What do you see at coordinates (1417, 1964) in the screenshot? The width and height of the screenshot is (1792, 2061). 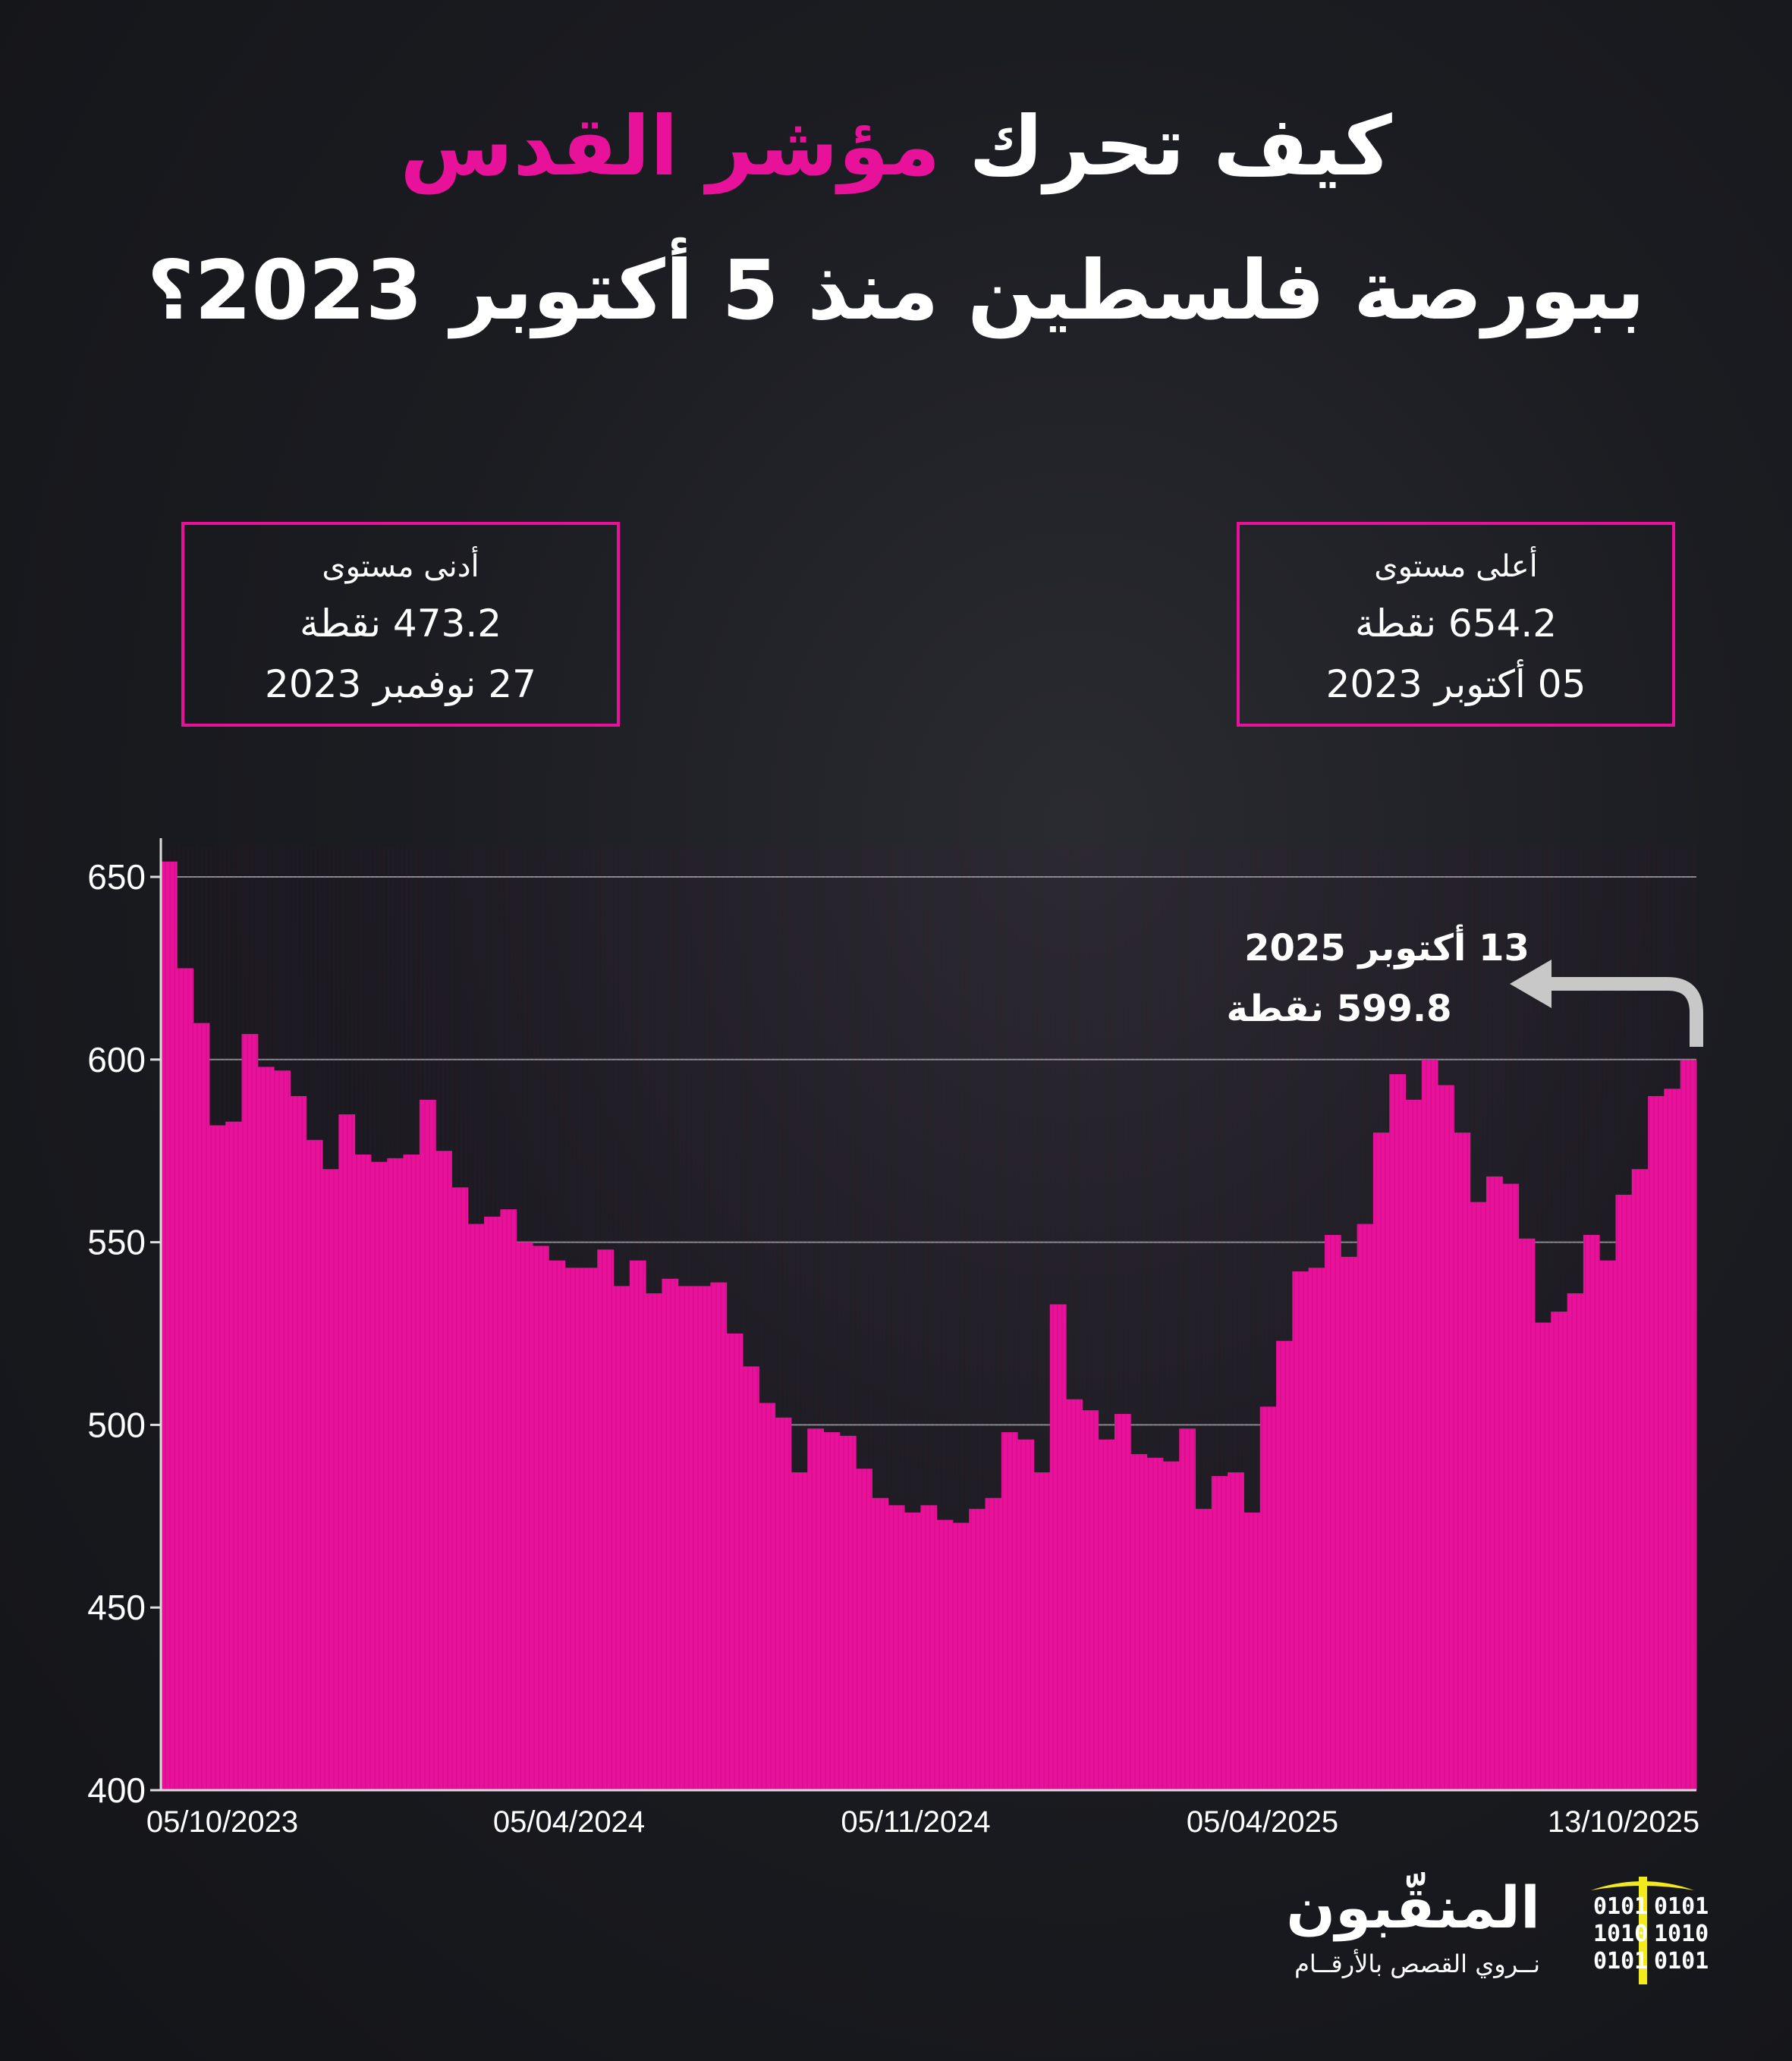 I see `logo-tagline: نــروي القصص بالأرقــام` at bounding box center [1417, 1964].